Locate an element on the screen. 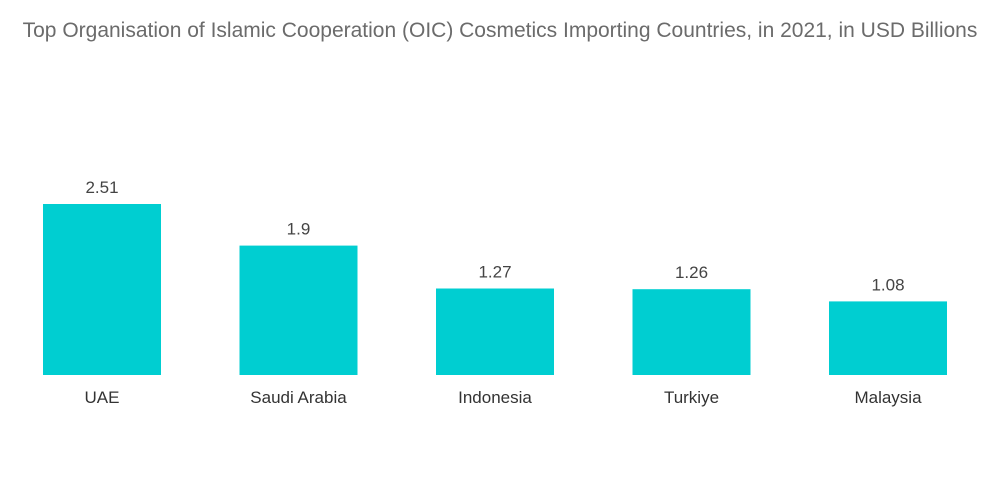 This screenshot has height=504, width=1000. bar-malaysia is located at coordinates (888, 338).